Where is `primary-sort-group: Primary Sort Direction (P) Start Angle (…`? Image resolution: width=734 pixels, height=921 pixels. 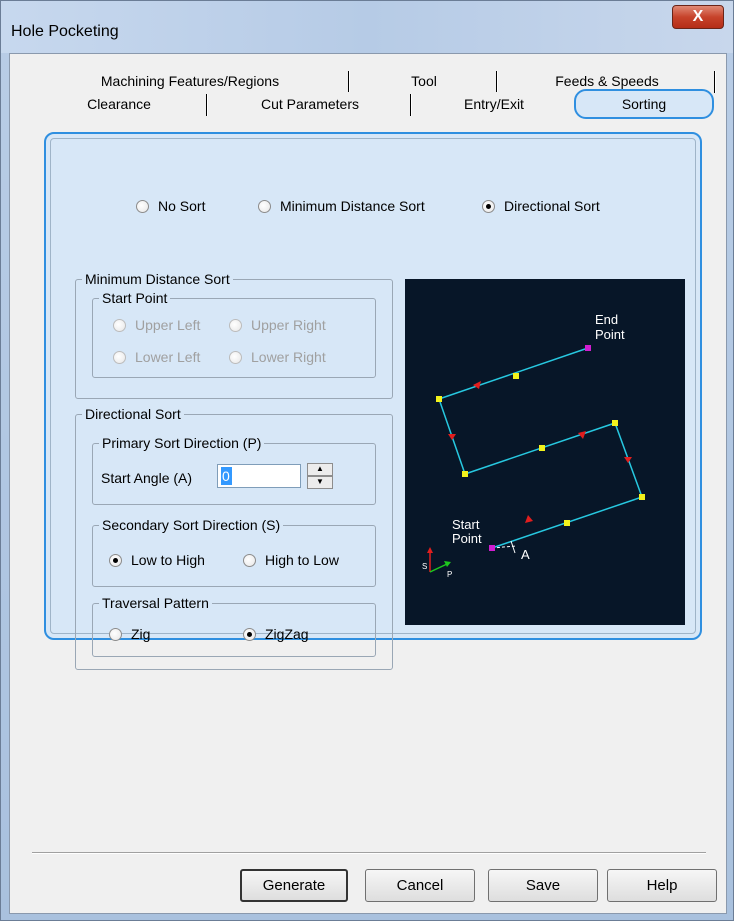
primary-sort-group: Primary Sort Direction (P) Start Angle (… is located at coordinates (234, 470).